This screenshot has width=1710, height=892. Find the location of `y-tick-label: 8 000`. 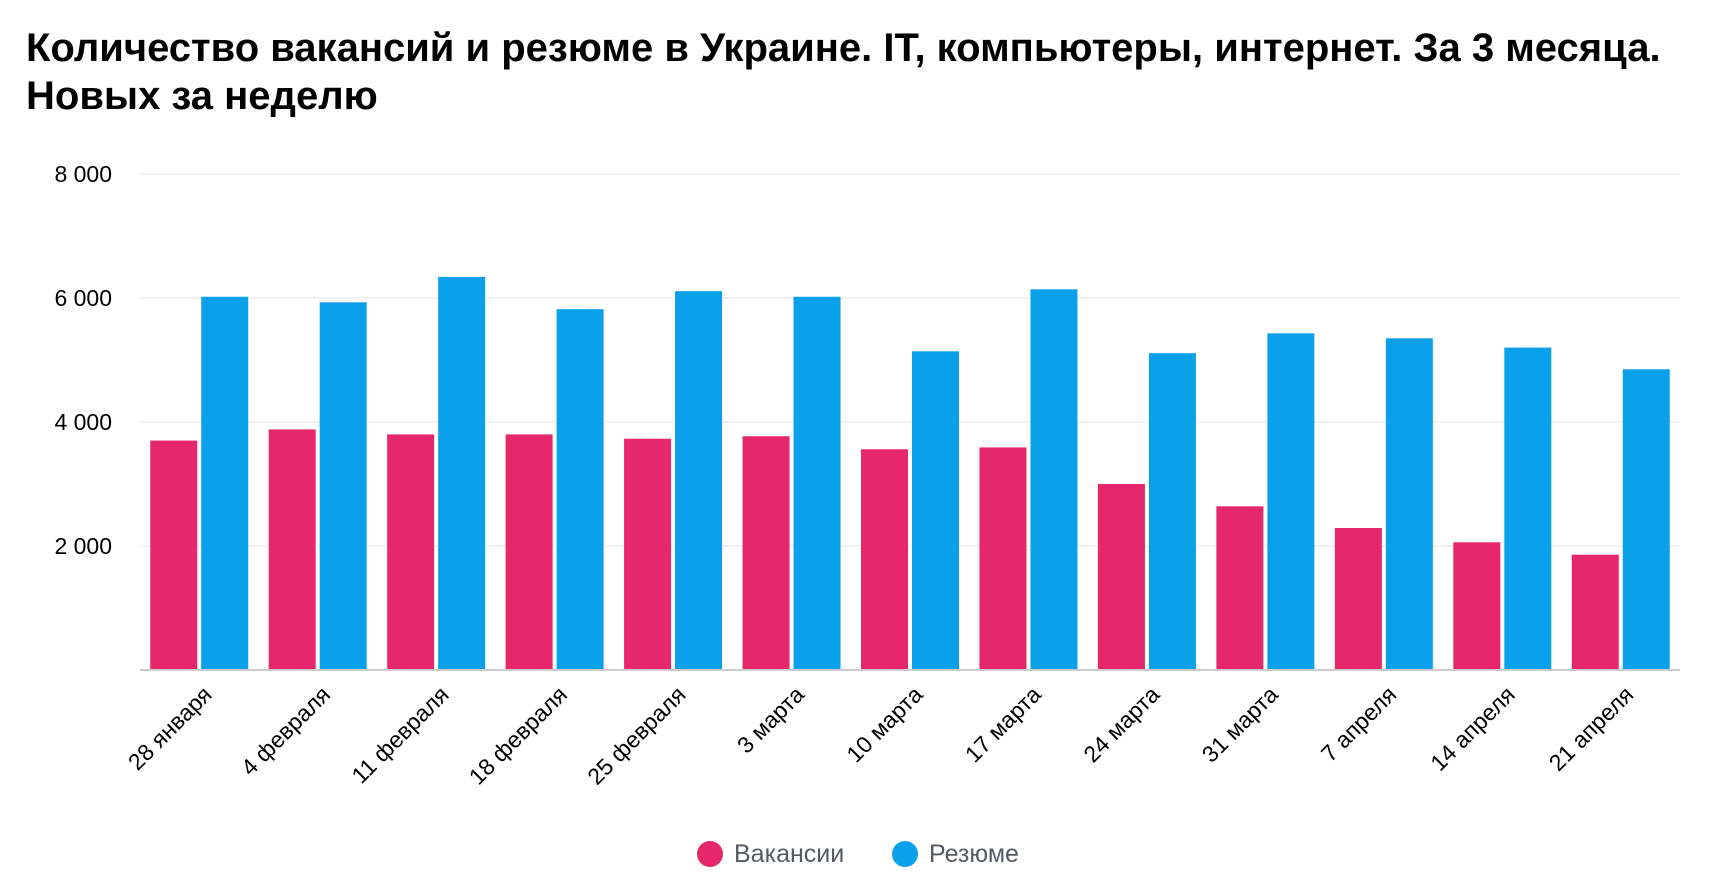

y-tick-label: 8 000 is located at coordinates (83, 174).